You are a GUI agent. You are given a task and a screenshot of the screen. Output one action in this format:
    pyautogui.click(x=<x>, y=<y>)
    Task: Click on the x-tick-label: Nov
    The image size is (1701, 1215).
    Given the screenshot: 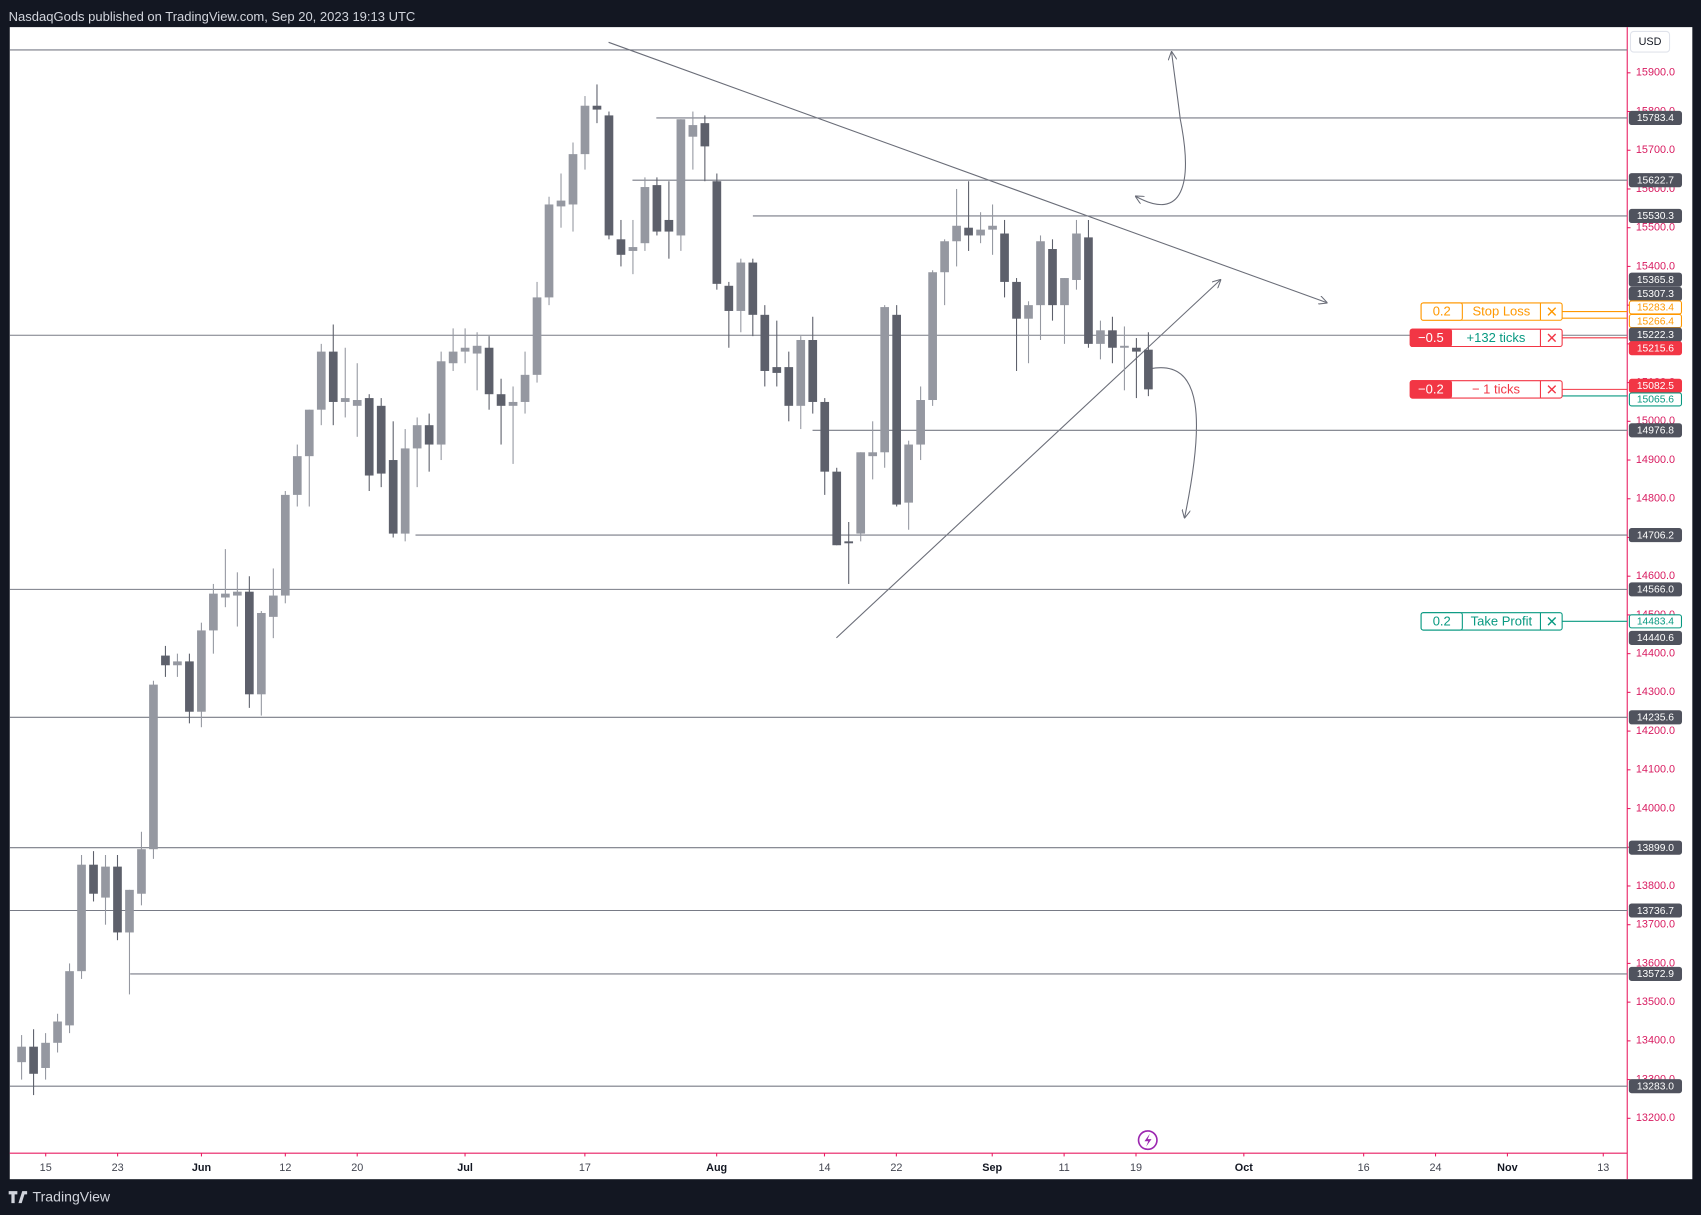 What is the action you would take?
    pyautogui.click(x=1507, y=1168)
    